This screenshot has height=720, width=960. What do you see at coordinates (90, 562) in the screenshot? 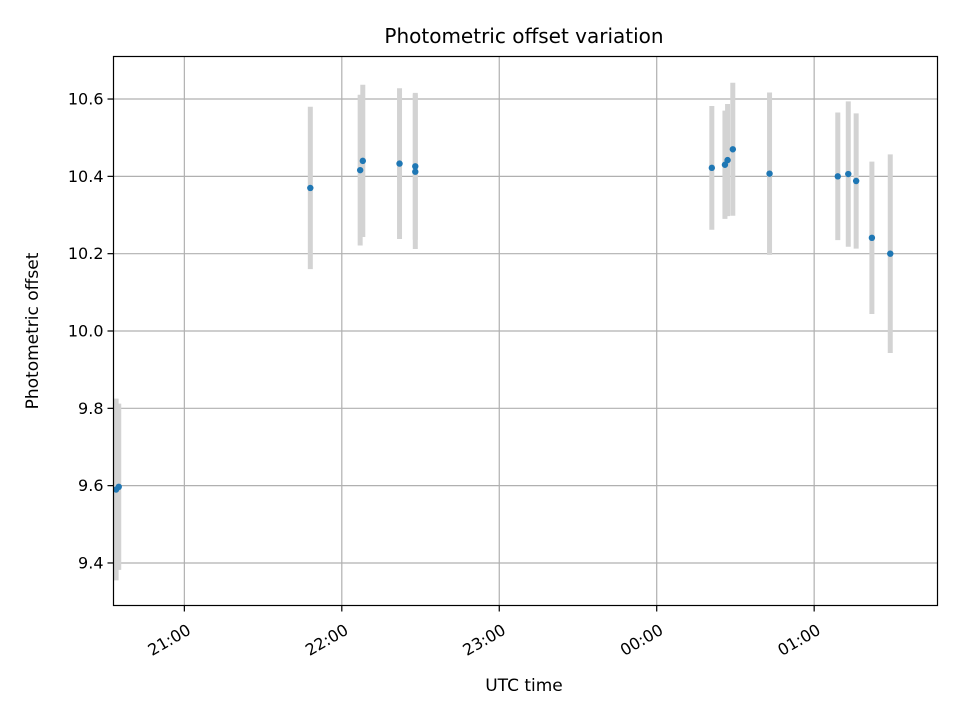
I see `y-tick-label: 9.4` at bounding box center [90, 562].